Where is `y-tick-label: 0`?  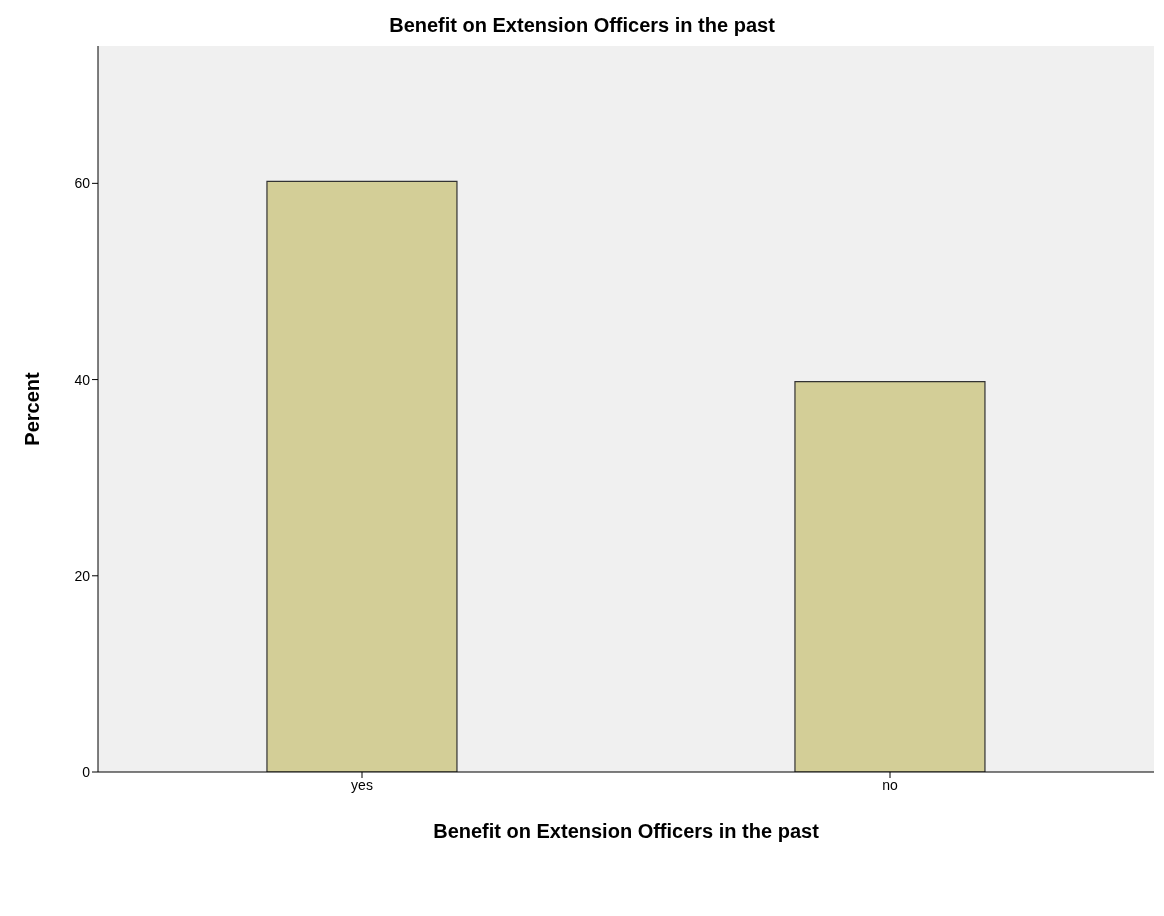
y-tick-label: 0 is located at coordinates (86, 771).